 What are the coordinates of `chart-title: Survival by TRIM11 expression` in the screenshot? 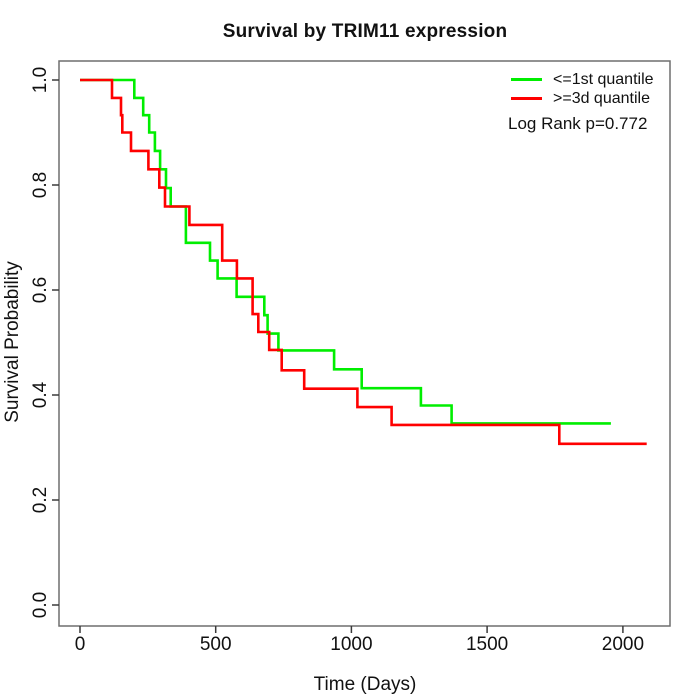 It's located at (365, 31).